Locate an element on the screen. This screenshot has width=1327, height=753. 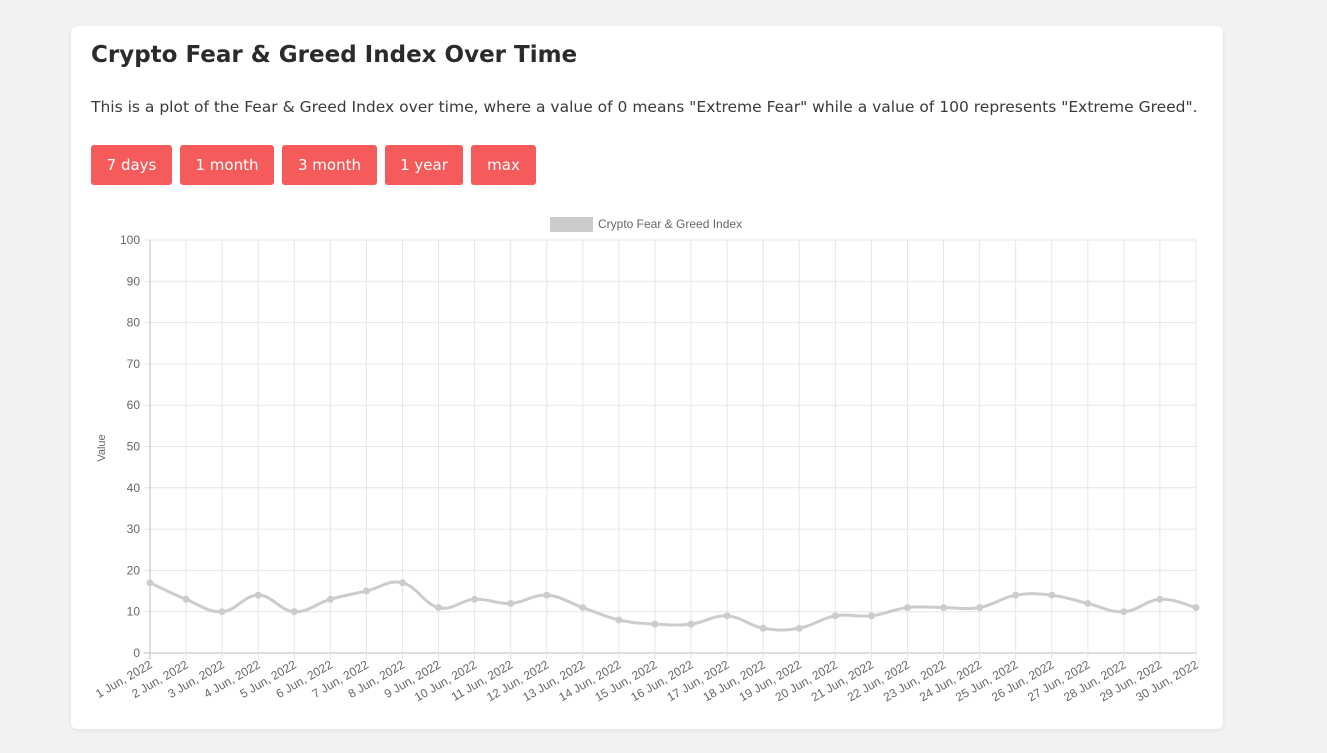
y-tick-label: 20 is located at coordinates (134, 570).